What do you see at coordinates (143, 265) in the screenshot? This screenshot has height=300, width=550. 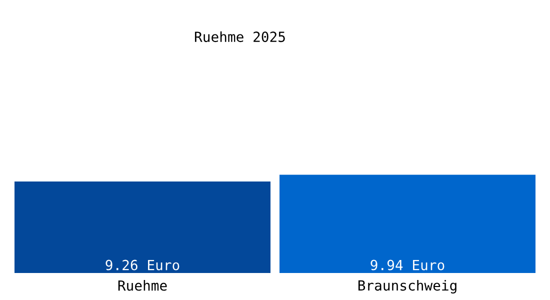 I see `data-label: 9.26 Euro` at bounding box center [143, 265].